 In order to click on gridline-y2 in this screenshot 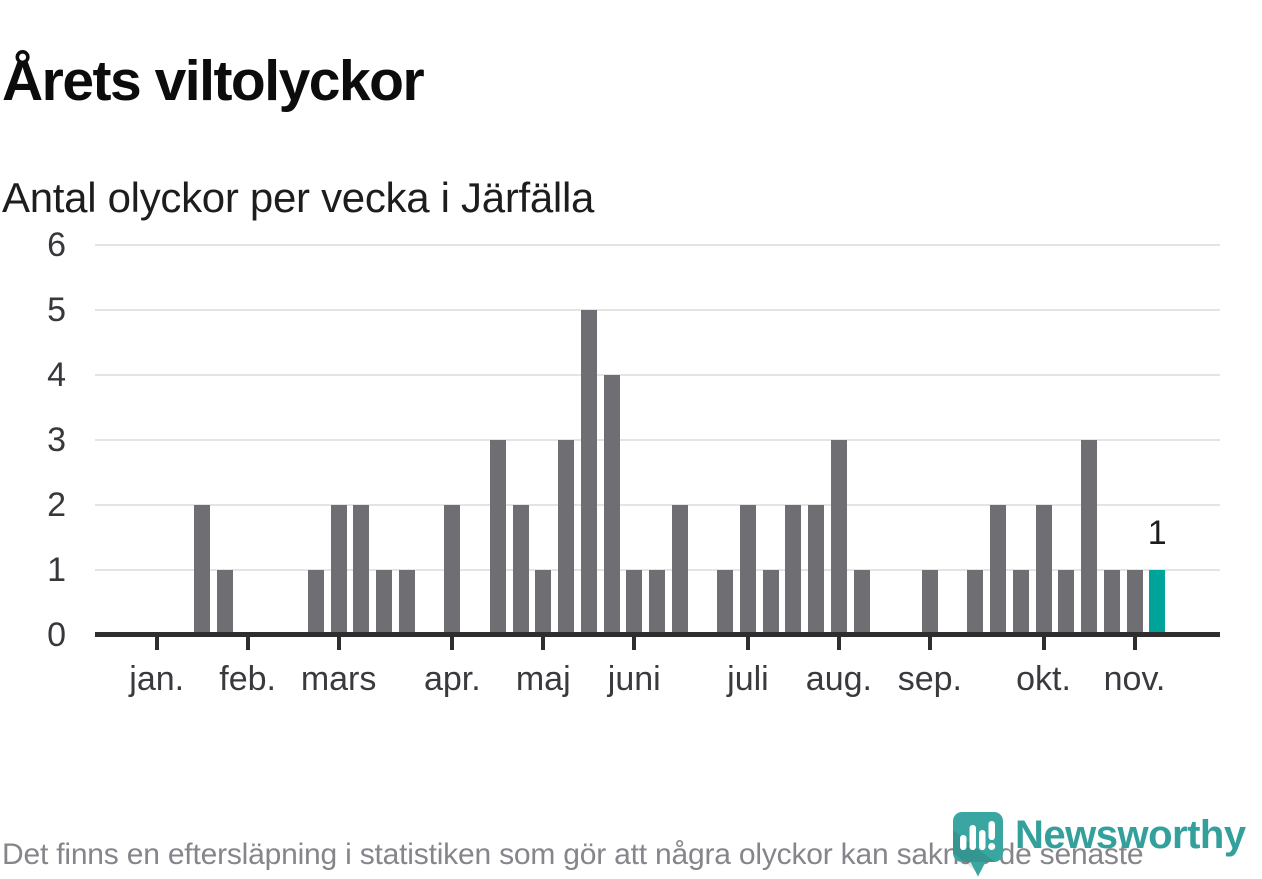, I will do `click(657, 505)`.